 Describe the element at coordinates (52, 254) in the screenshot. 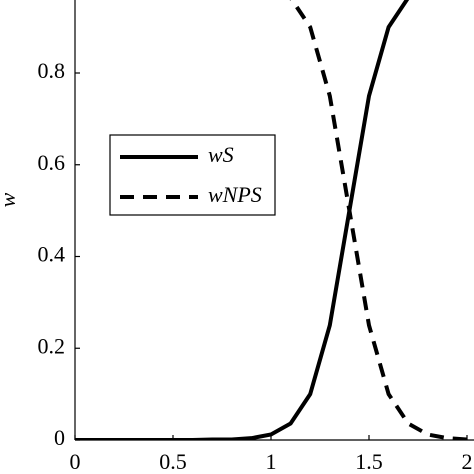

I see `y-tick-label: 0.4` at that location.